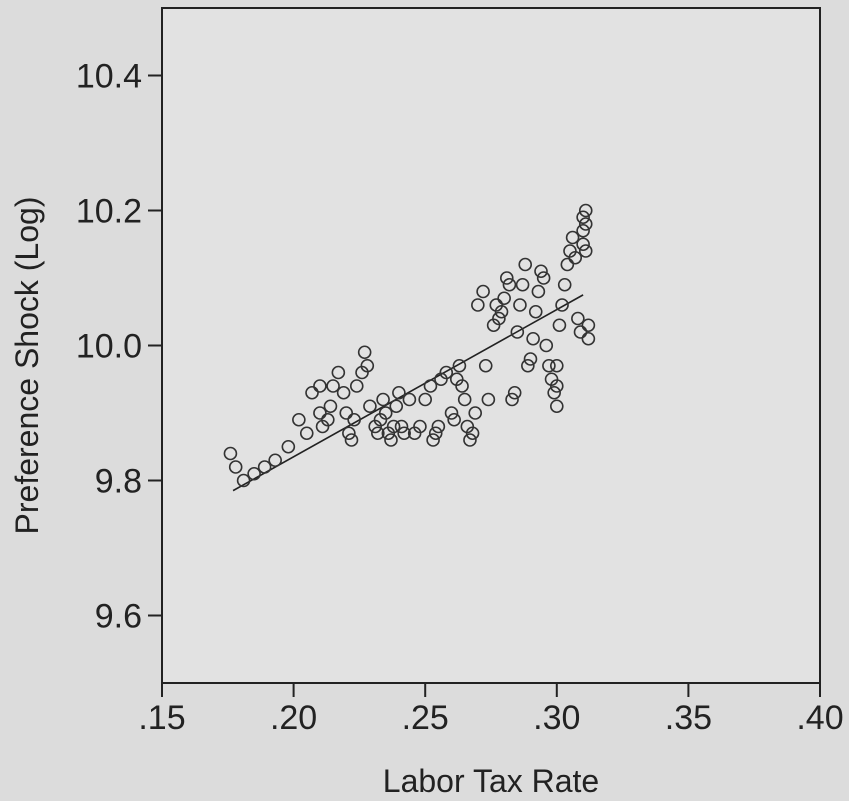 This screenshot has height=801, width=849. I want to click on y-axis: 9.6 9.8 10.0 10.2 10.4, so click(119, 347).